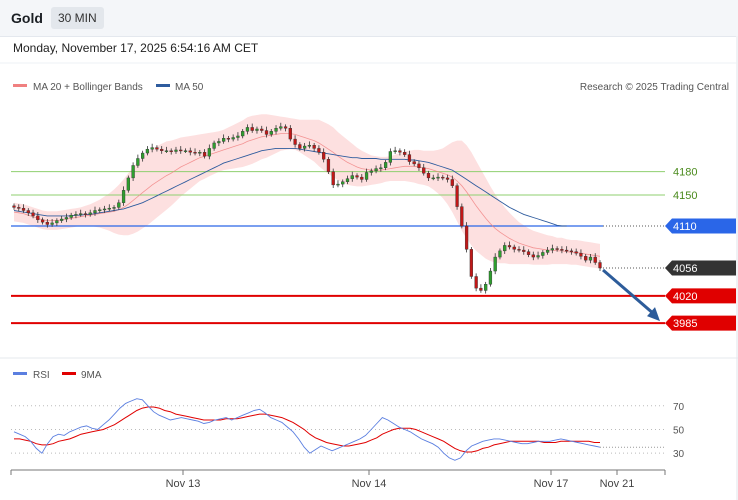 The width and height of the screenshot is (738, 500). What do you see at coordinates (654, 87) in the screenshot?
I see `credit-label: Research © 2025 Trading Central` at bounding box center [654, 87].